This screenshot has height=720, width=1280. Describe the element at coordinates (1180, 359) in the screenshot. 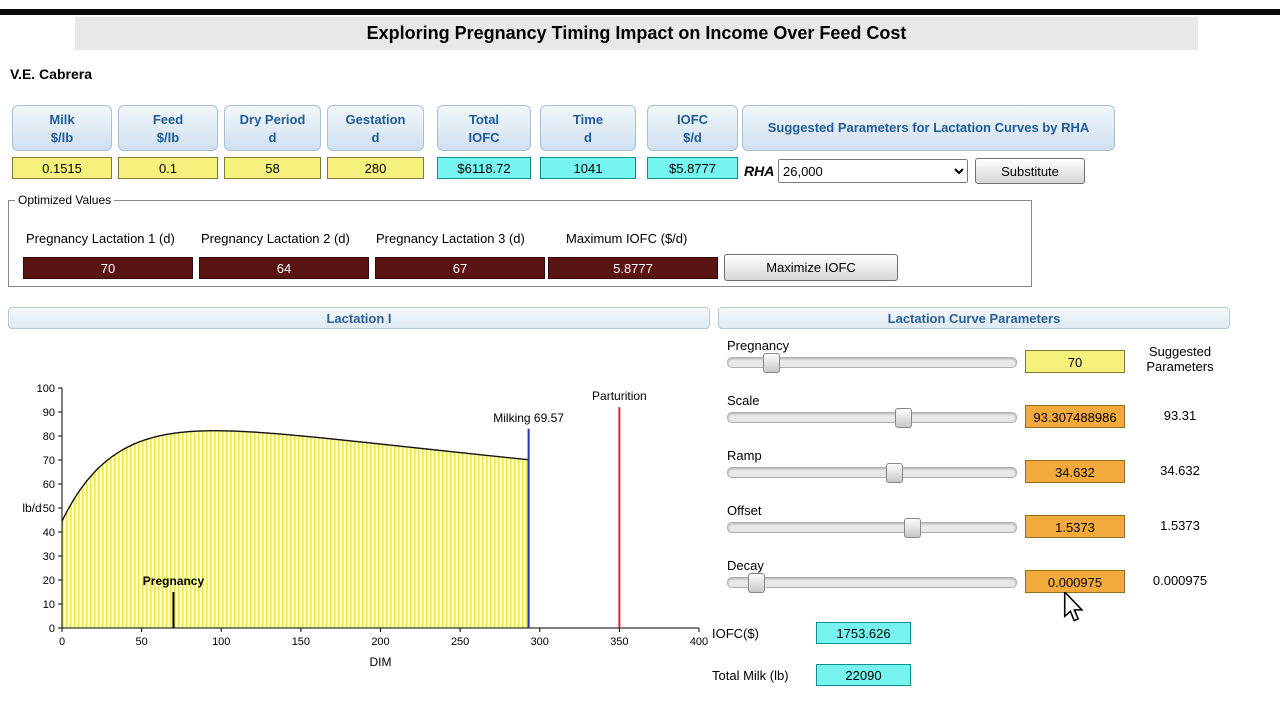

I see `suggested-parameters-header: Suggested Parameters` at that location.